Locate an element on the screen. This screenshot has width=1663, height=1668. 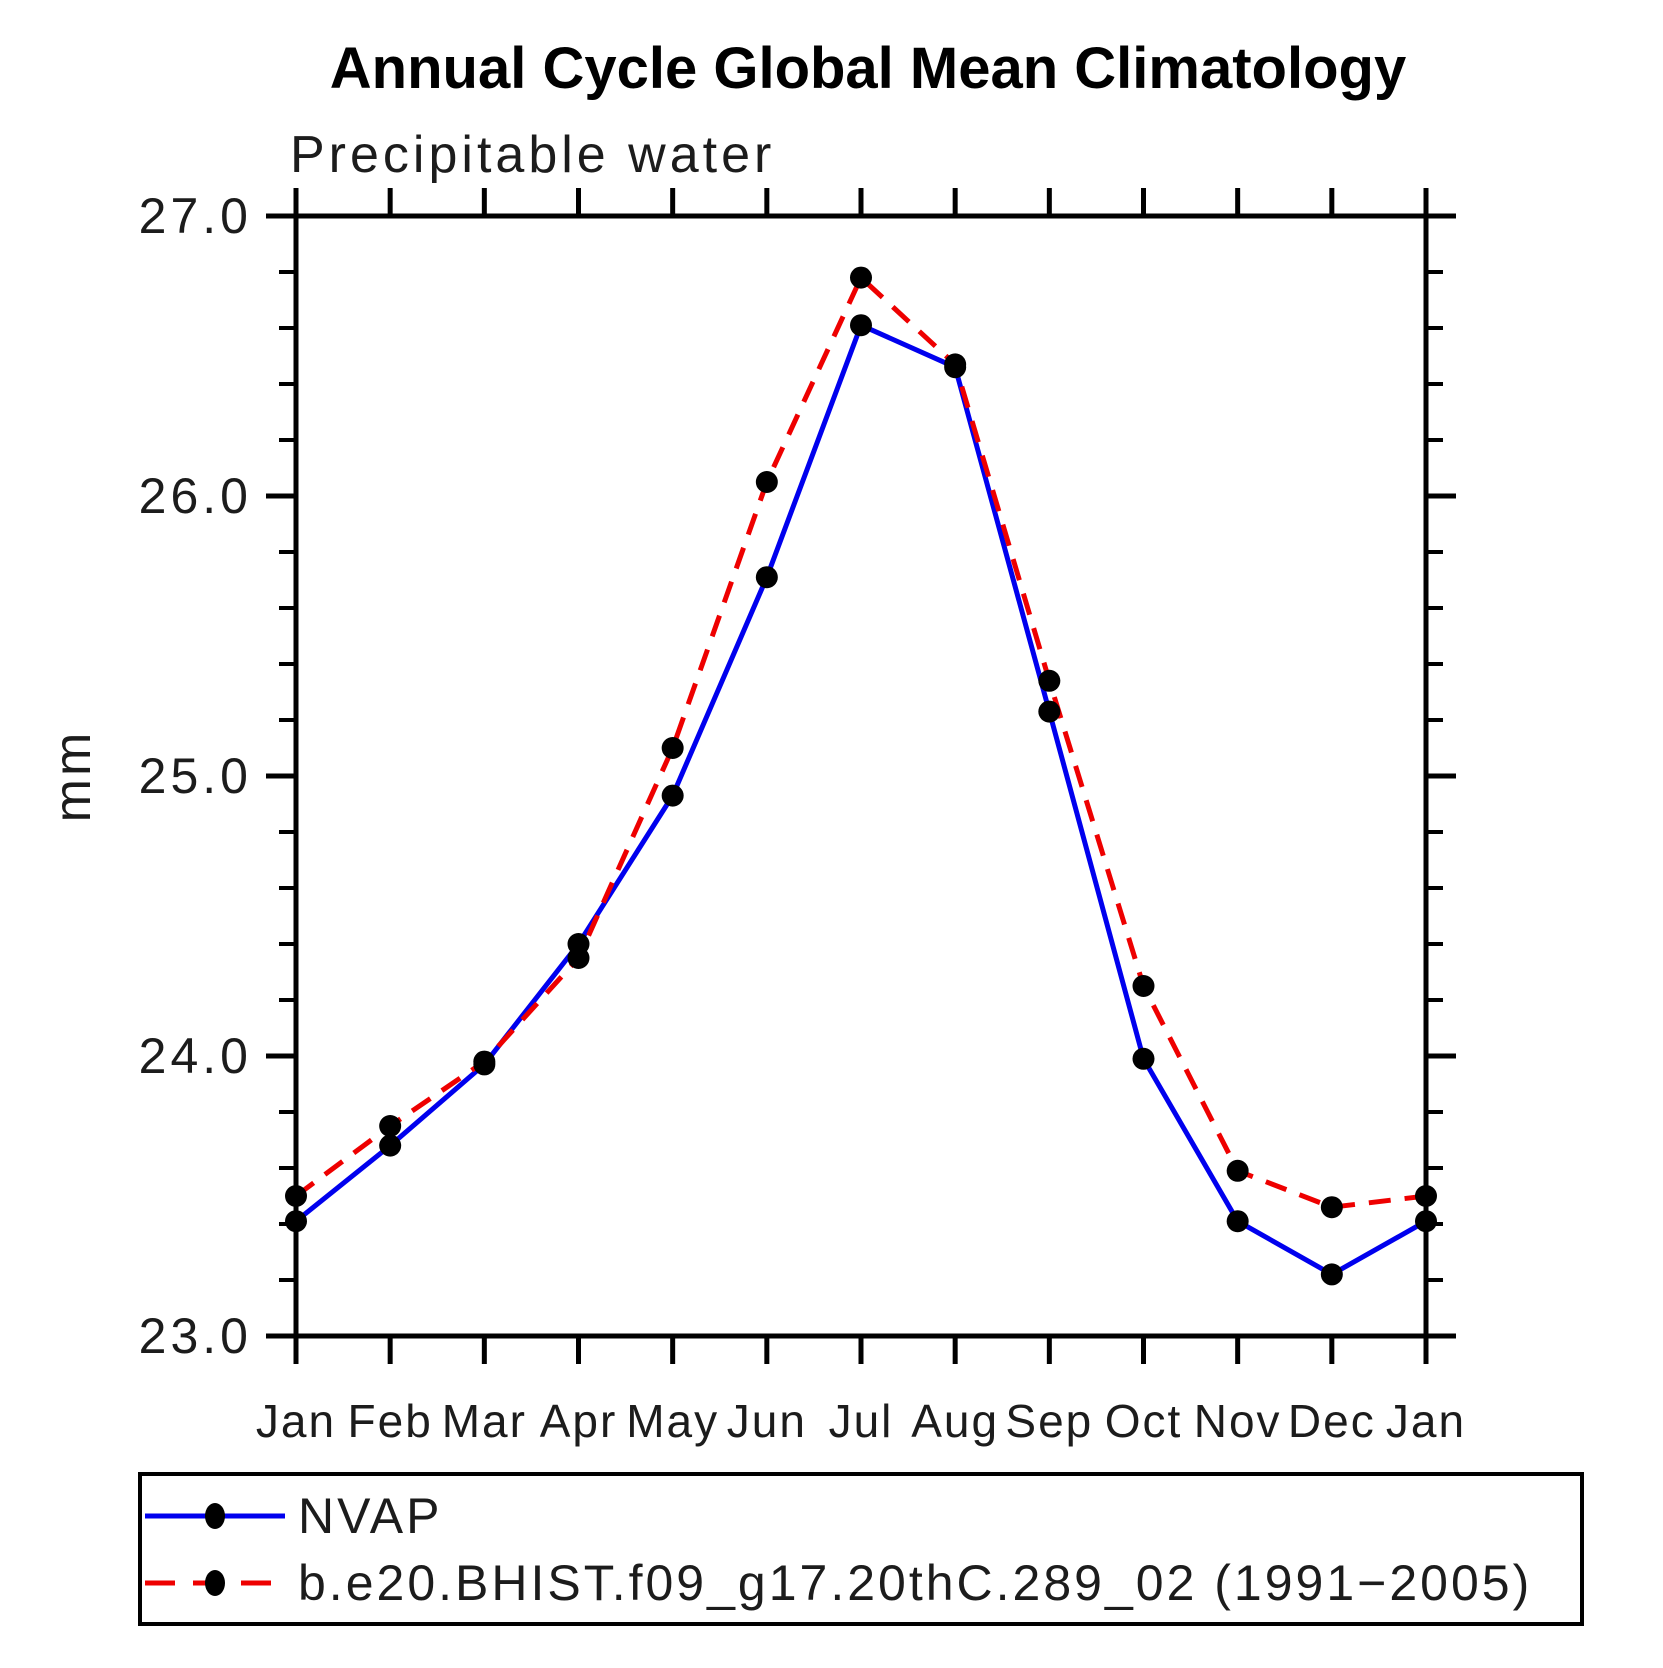
x-tick-label: Oct is located at coordinates (1144, 1421).